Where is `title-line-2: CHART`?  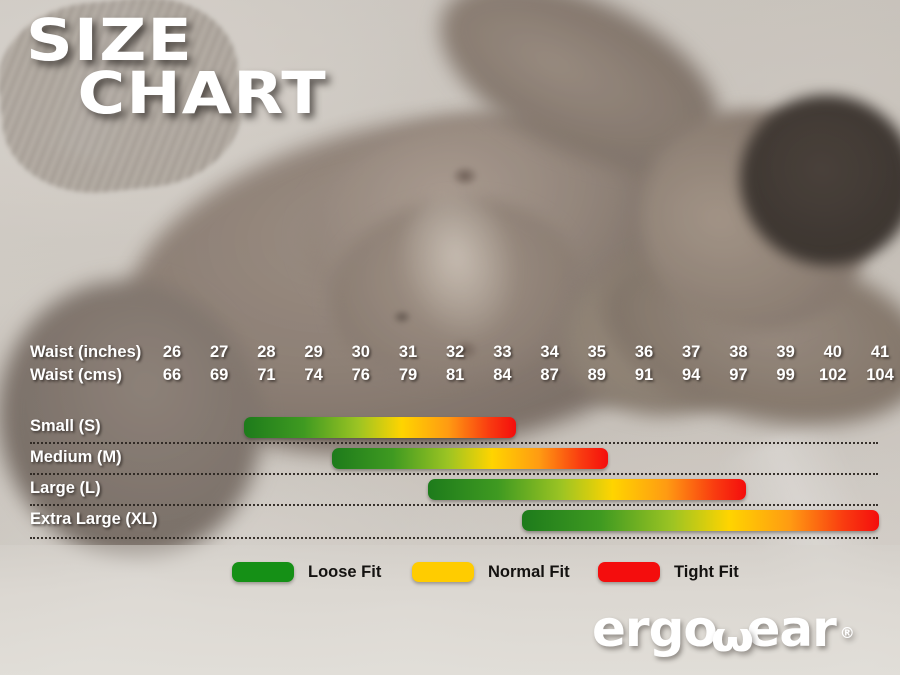 title-line-2: CHART is located at coordinates (202, 93).